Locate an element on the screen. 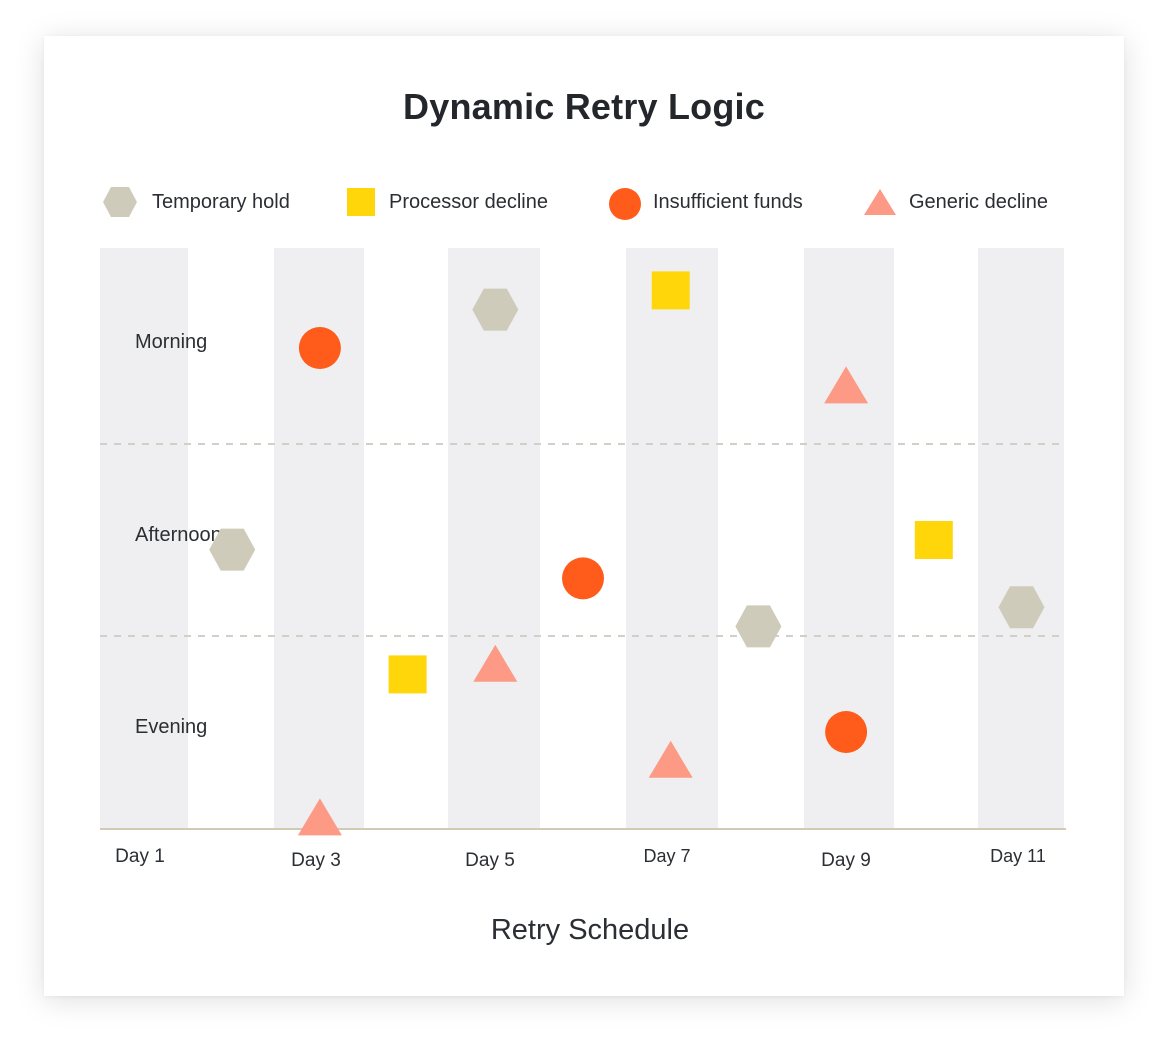 The width and height of the screenshot is (1168, 1048). circle-icon is located at coordinates (625, 204).